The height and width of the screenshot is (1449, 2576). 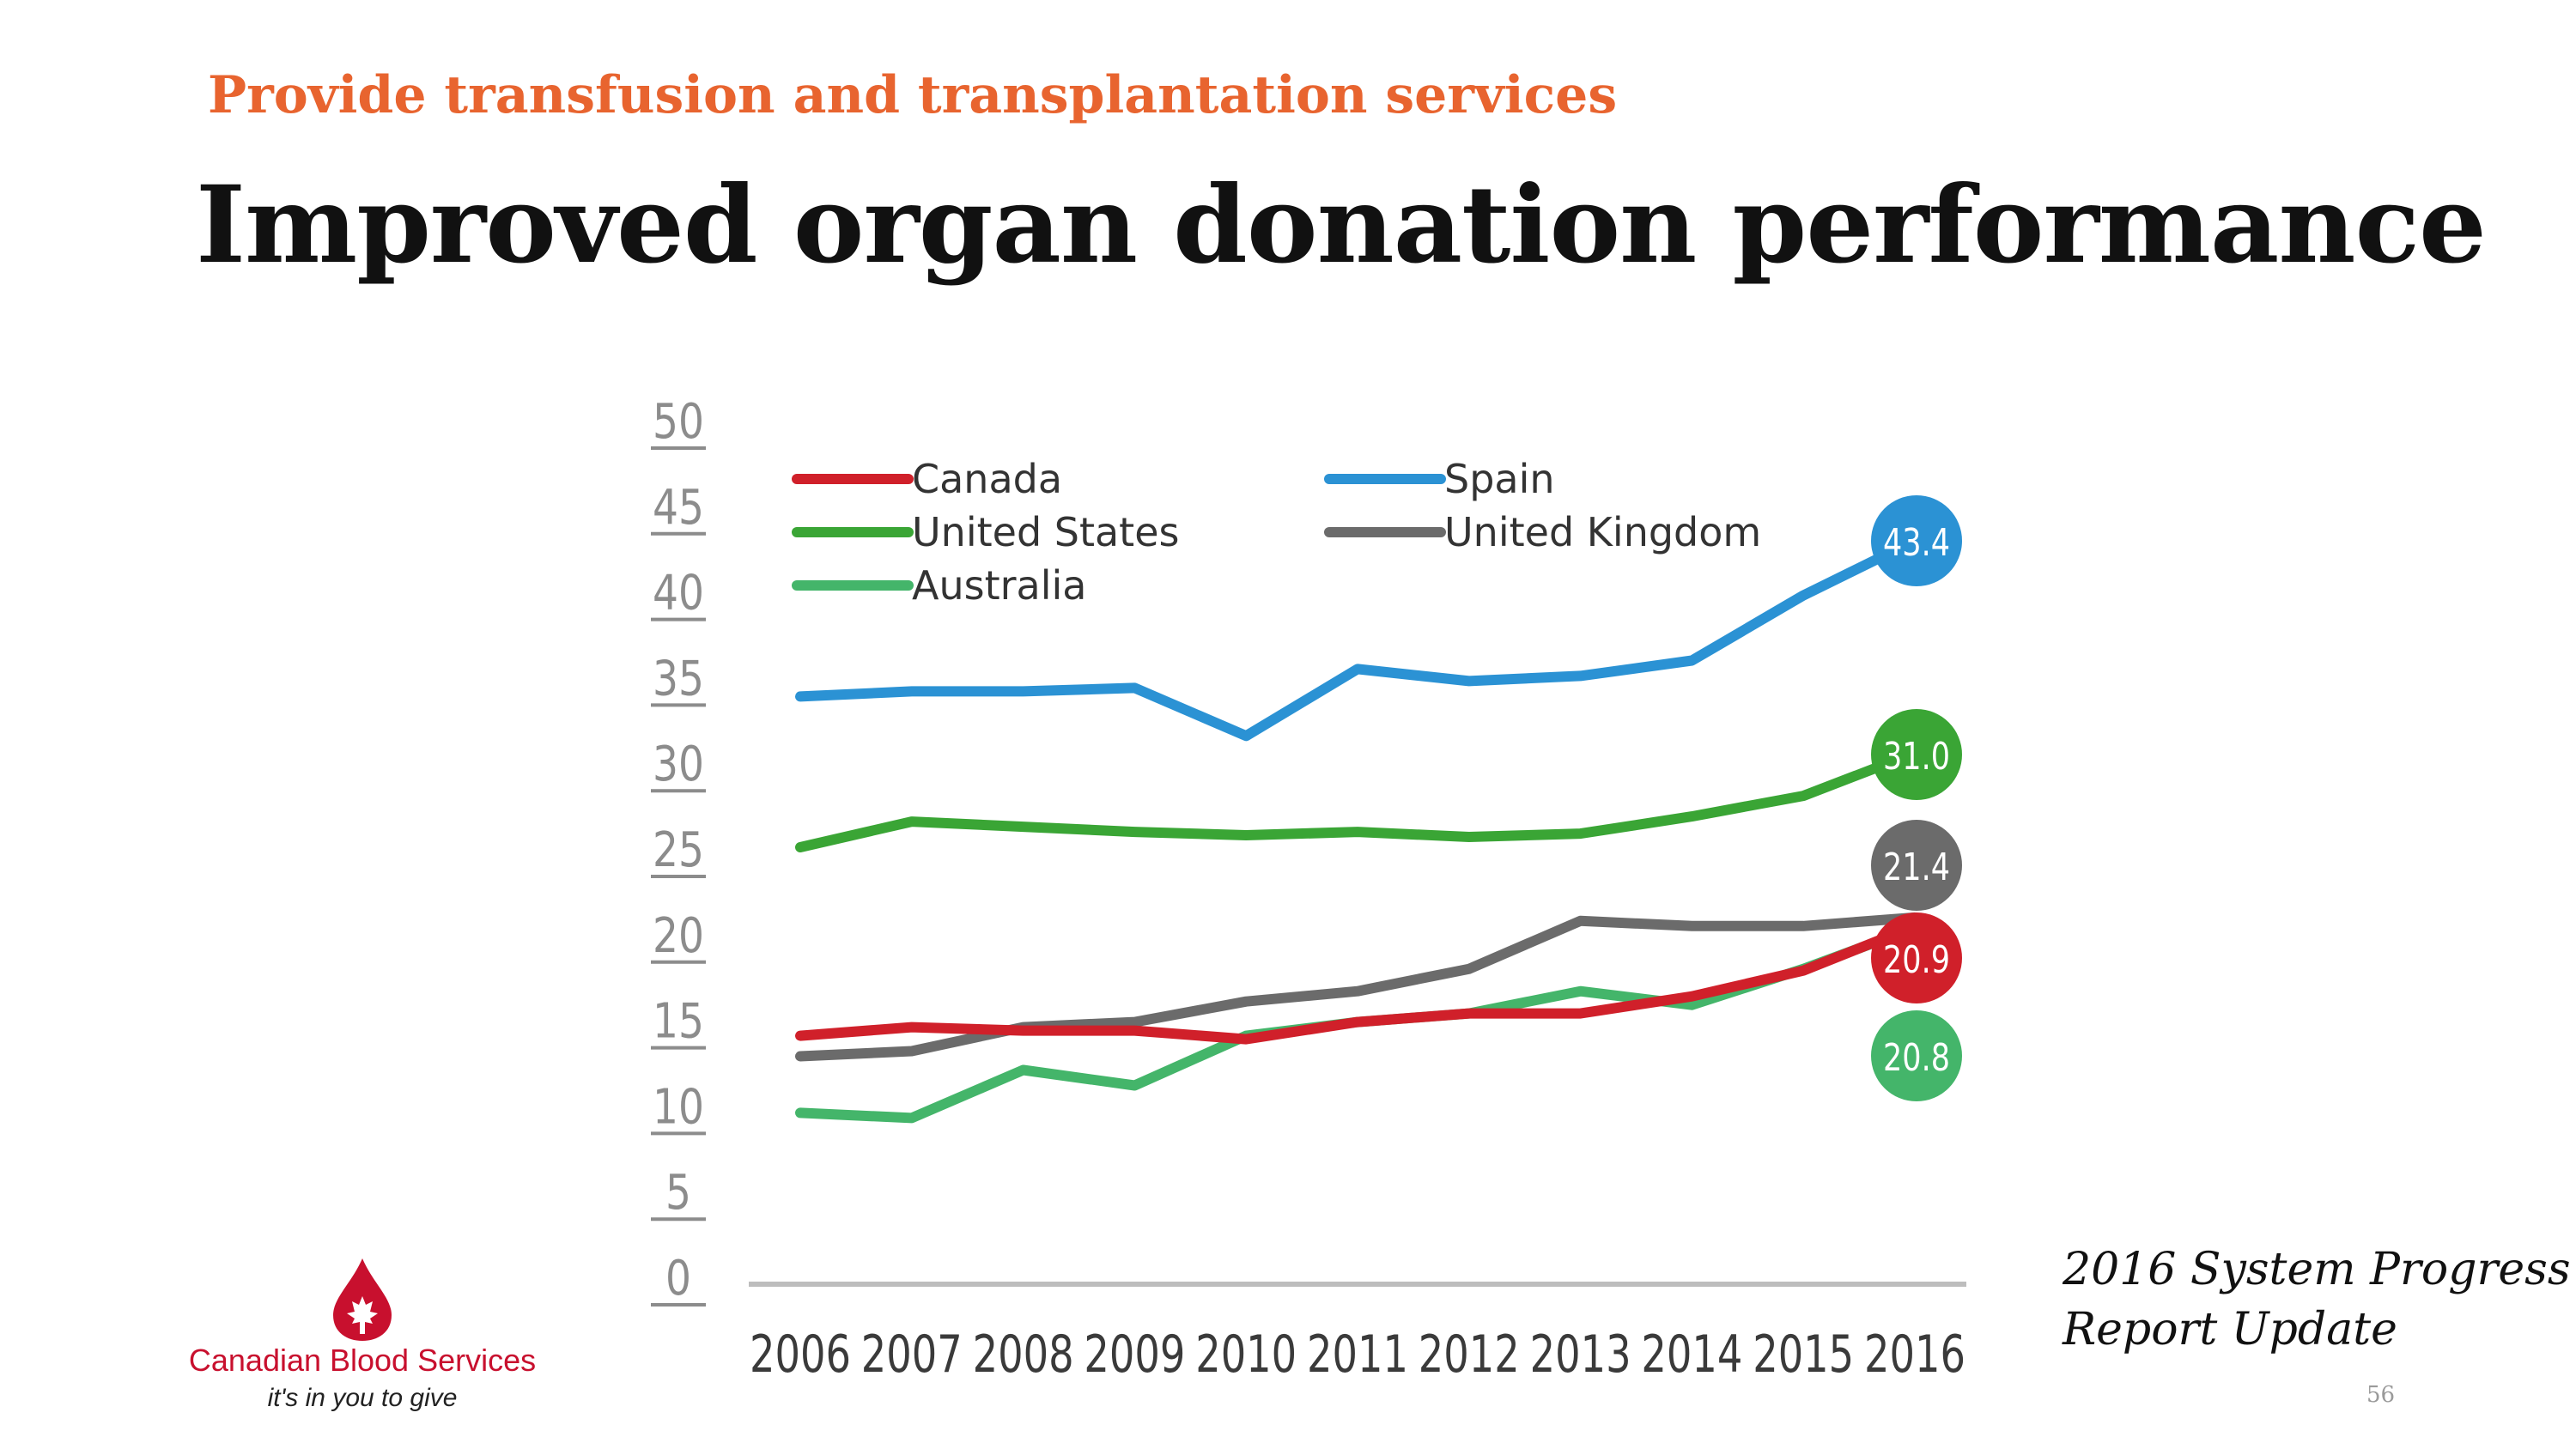 What do you see at coordinates (1046, 532) in the screenshot?
I see `legend-label-united-states: United States` at bounding box center [1046, 532].